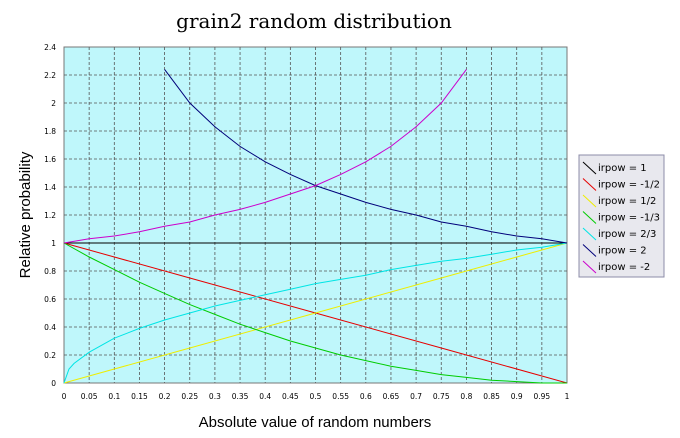 The height and width of the screenshot is (438, 680). Describe the element at coordinates (53, 103) in the screenshot. I see `y-tick-label: 2` at that location.